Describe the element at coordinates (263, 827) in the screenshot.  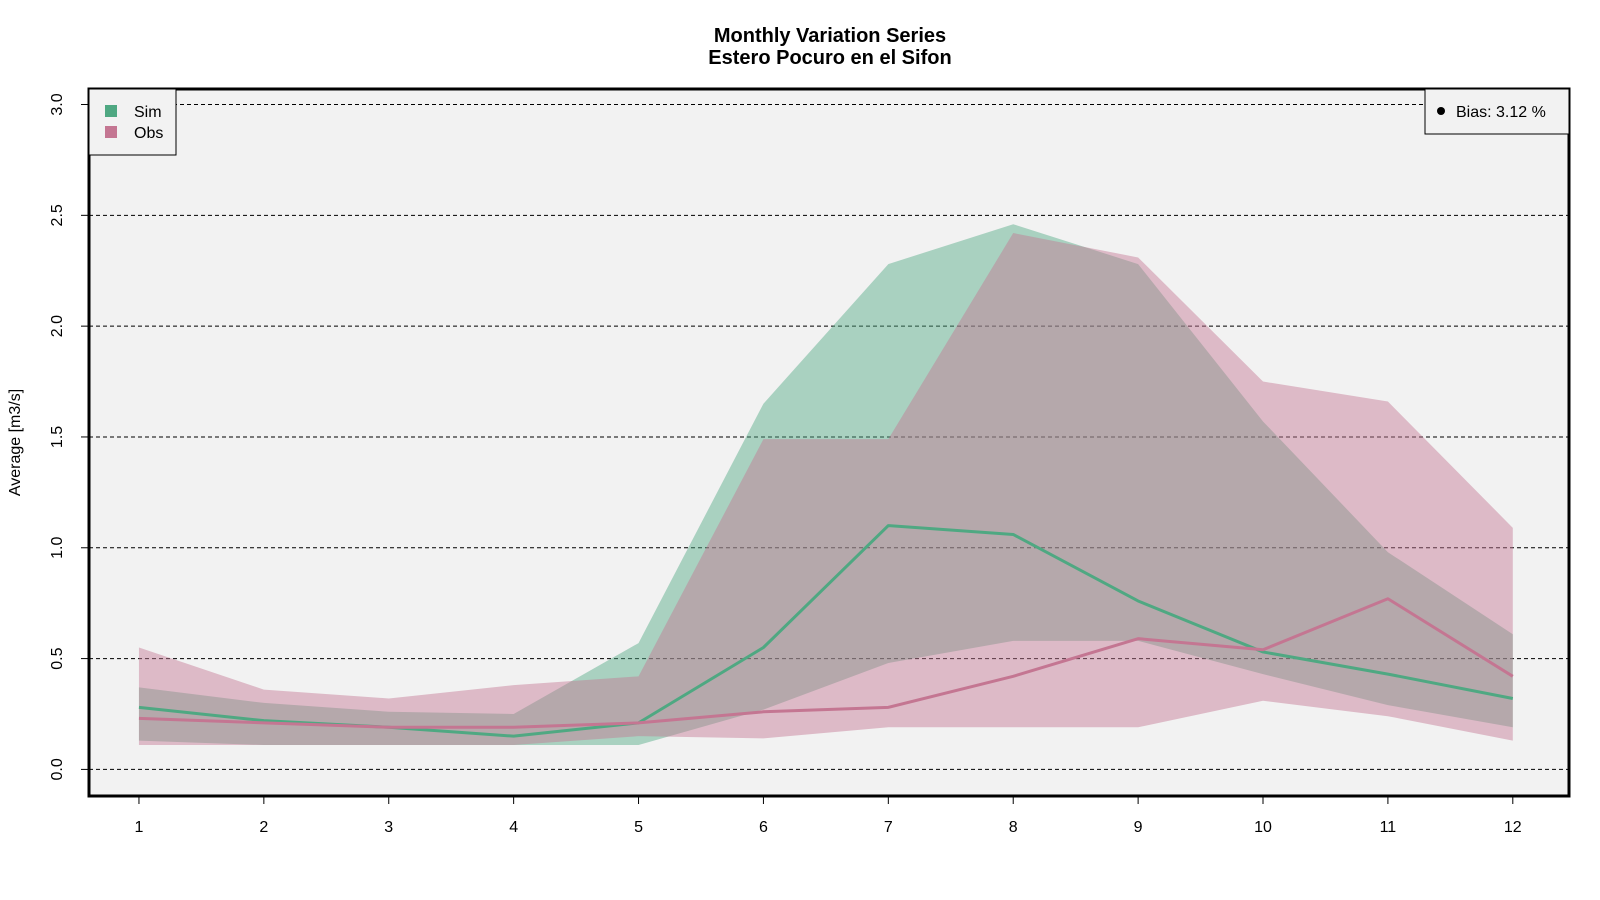
I see `x-tick-label-1: 2` at that location.